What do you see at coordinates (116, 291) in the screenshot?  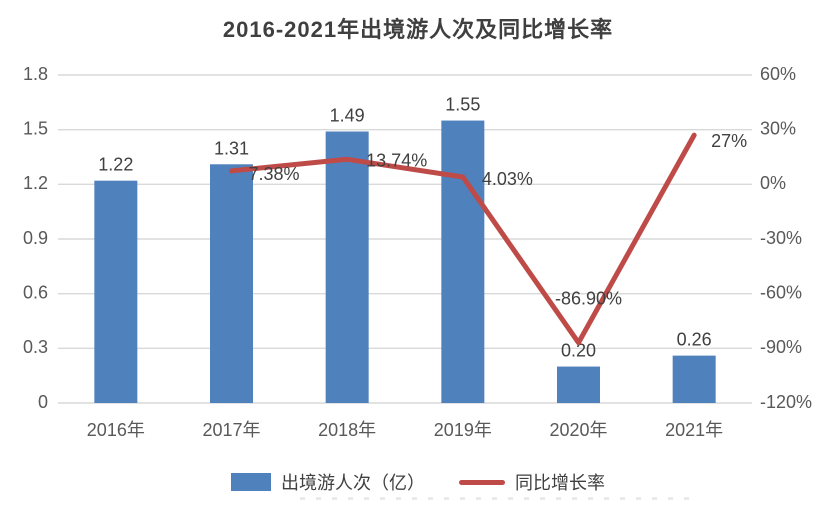 I see `bar-2016年` at bounding box center [116, 291].